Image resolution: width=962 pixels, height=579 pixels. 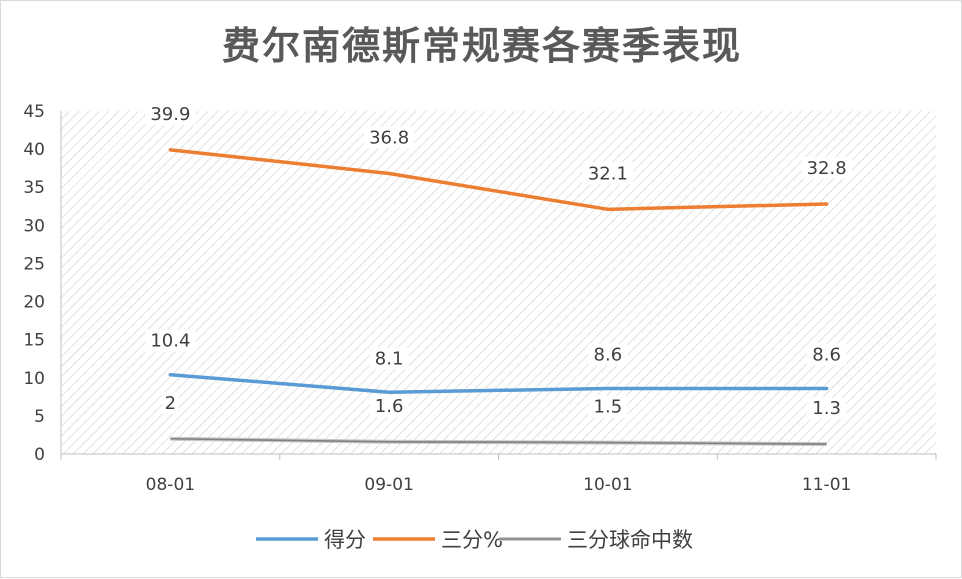 What do you see at coordinates (34, 341) in the screenshot?
I see `y-tick-label: 15` at bounding box center [34, 341].